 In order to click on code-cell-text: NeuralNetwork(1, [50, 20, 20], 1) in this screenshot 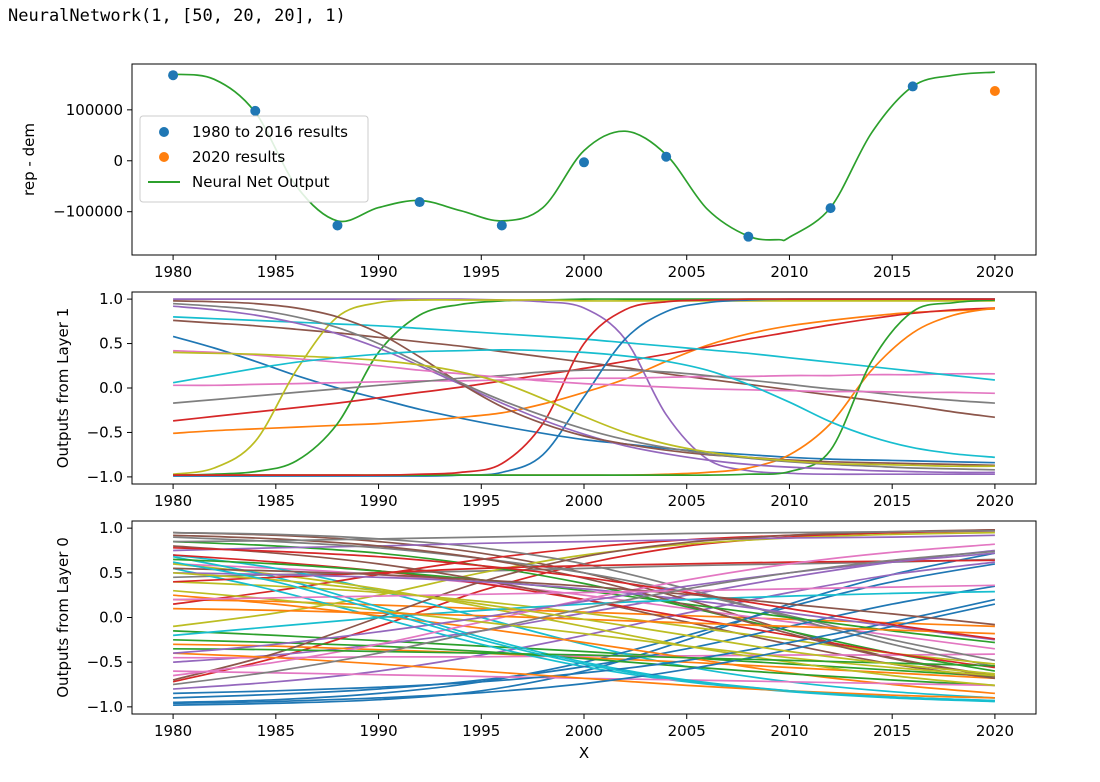, I will do `click(177, 16)`.